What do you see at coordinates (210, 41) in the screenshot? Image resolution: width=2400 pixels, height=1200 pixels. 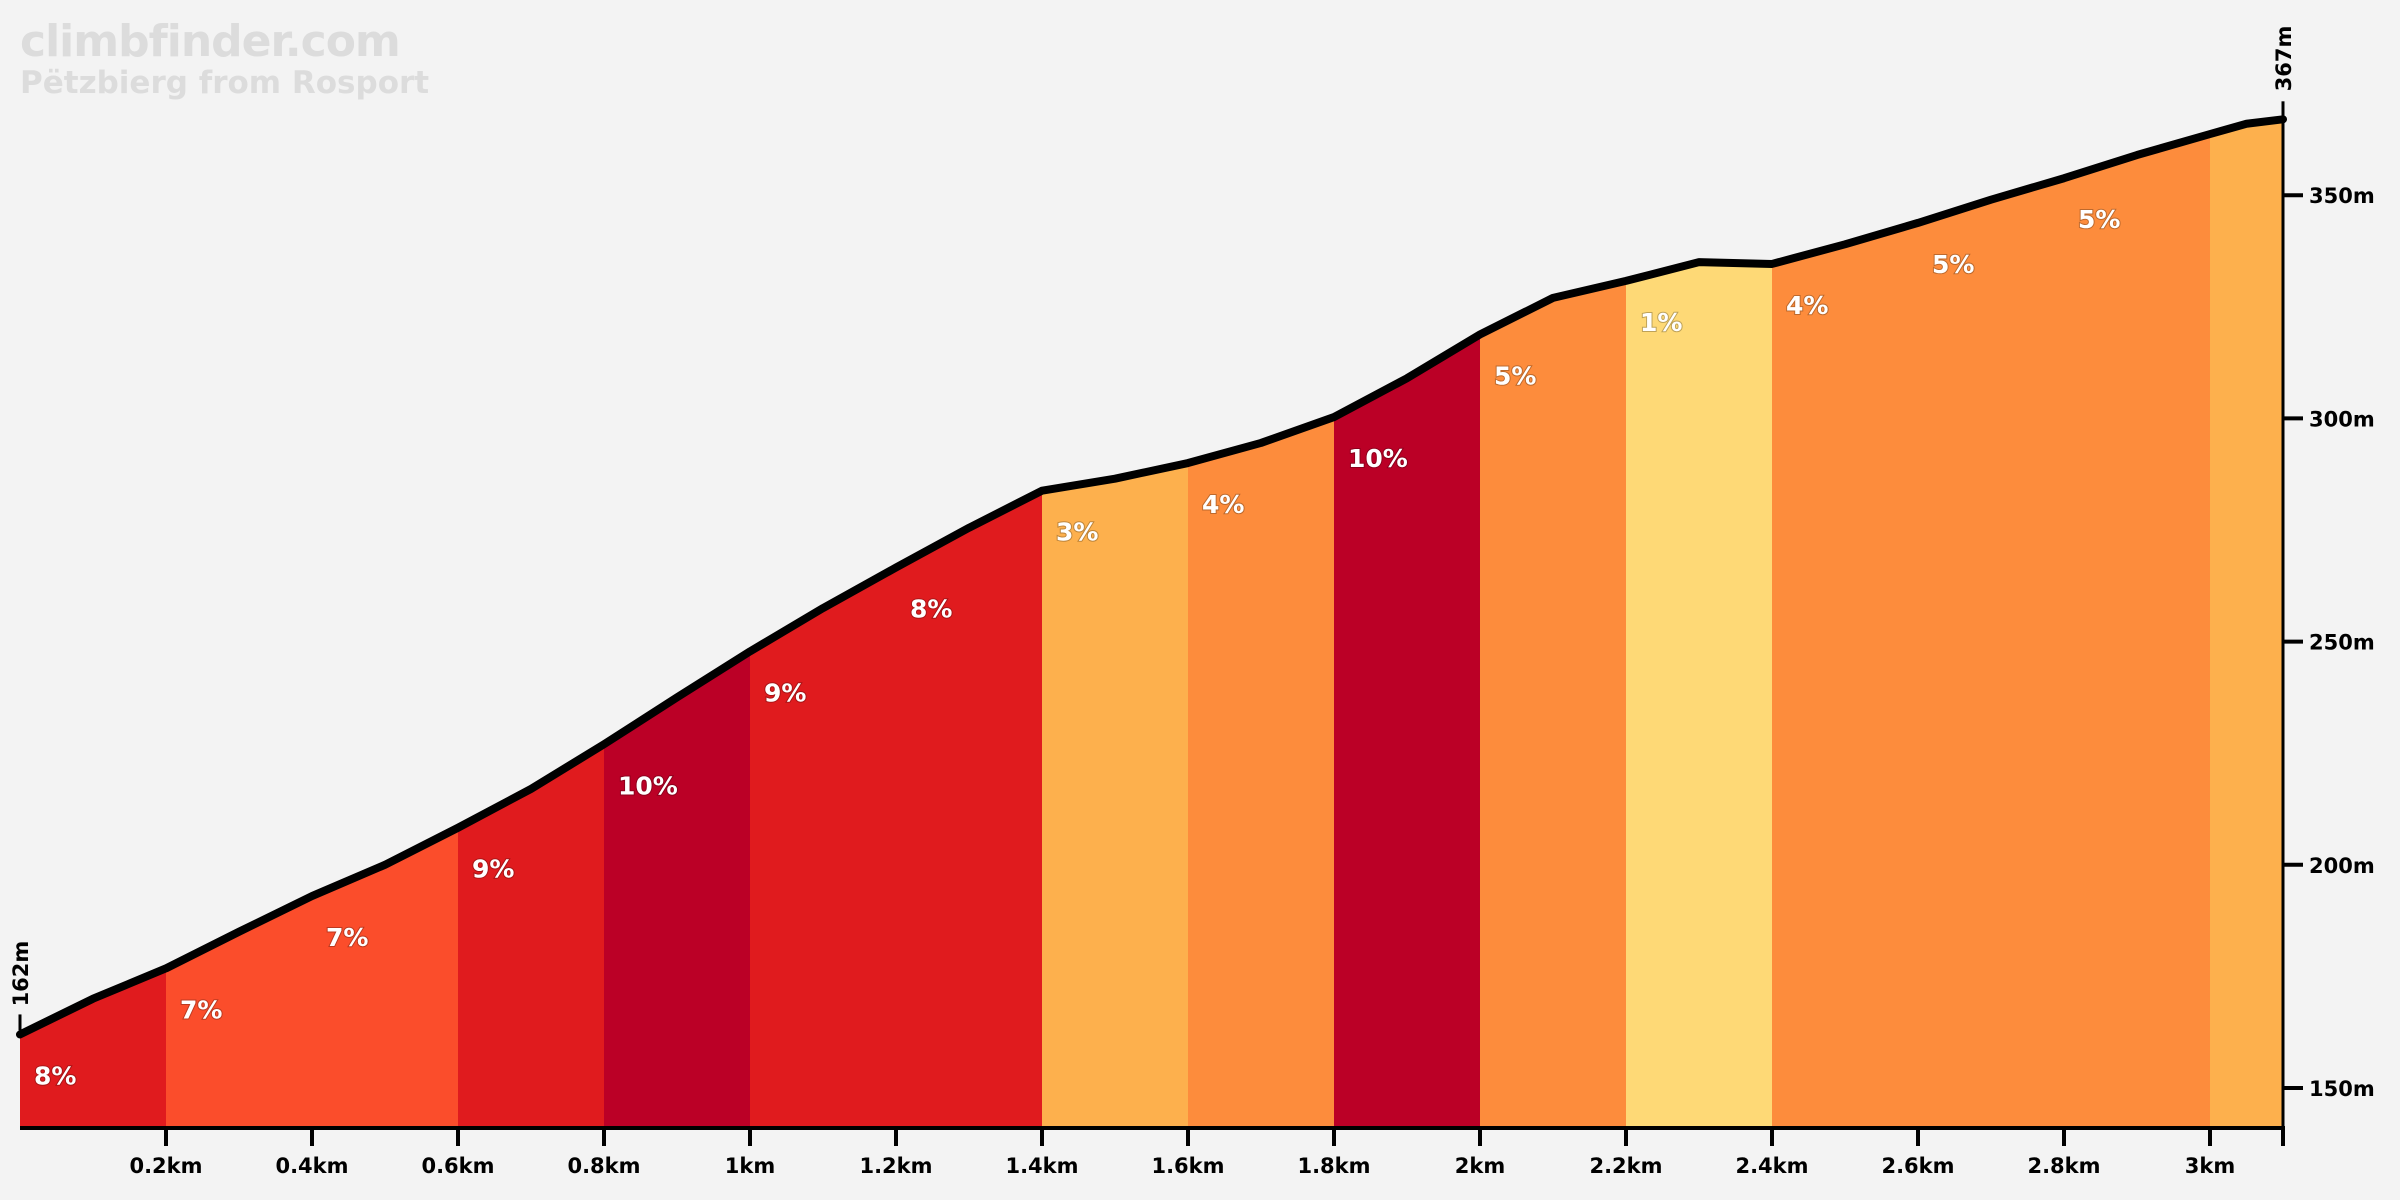 I see `site-name: climbfinder.com` at bounding box center [210, 41].